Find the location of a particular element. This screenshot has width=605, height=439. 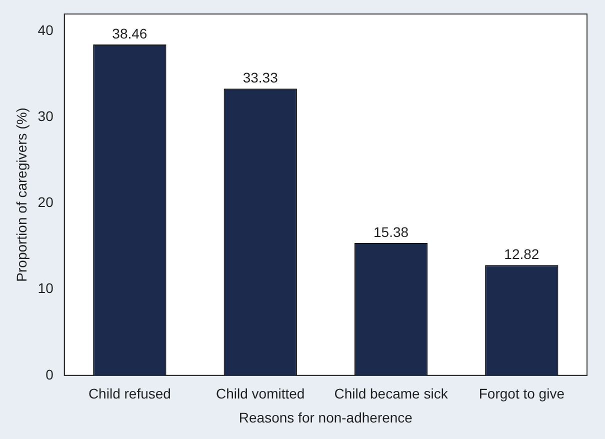

data-label: 38.46 is located at coordinates (130, 33).